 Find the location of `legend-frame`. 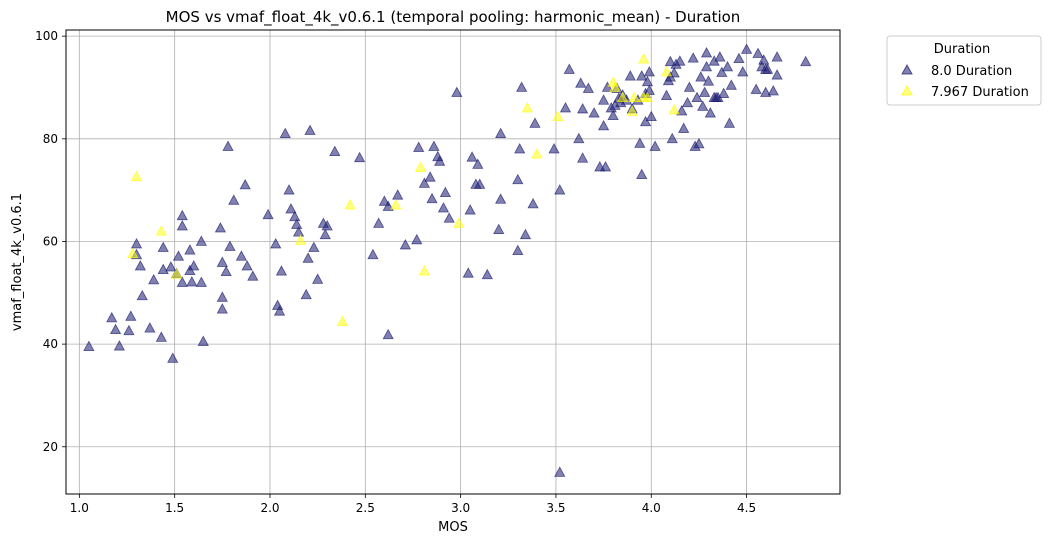

legend-frame is located at coordinates (964, 70).